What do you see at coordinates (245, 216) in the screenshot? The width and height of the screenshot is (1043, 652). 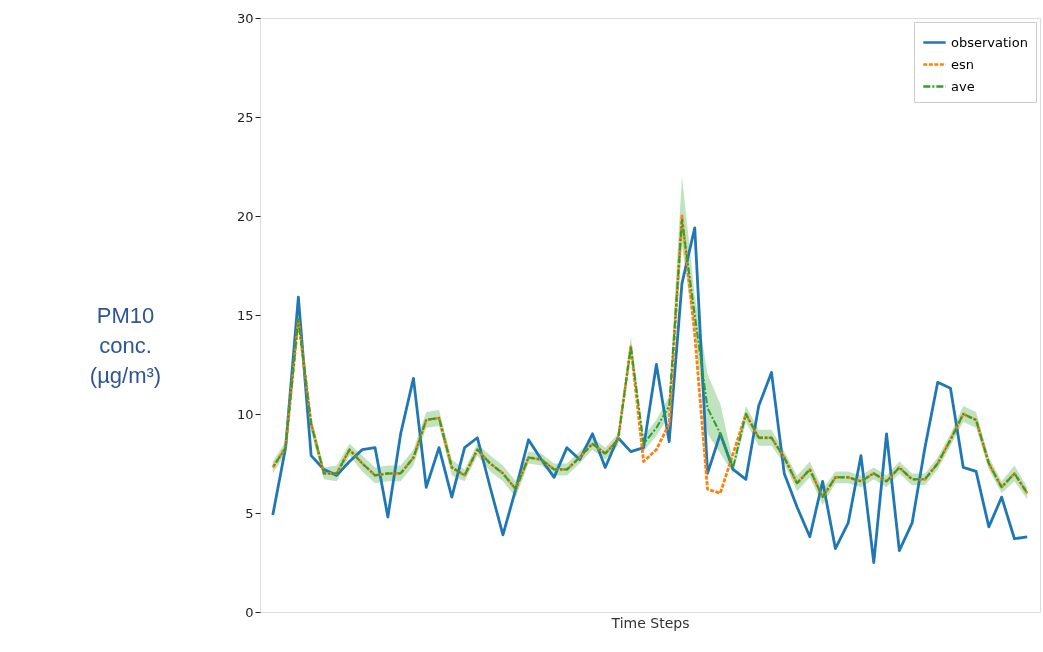 I see `y-tick-label: 20` at bounding box center [245, 216].